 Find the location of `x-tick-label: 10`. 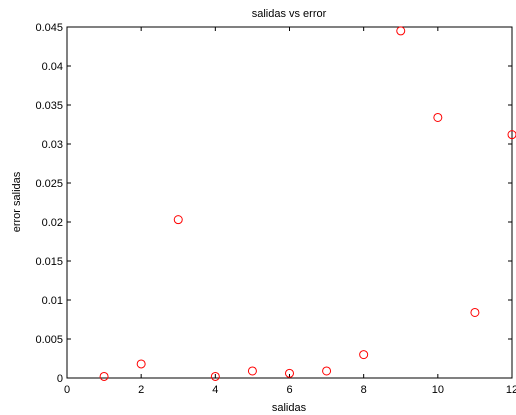

x-tick-label: 10 is located at coordinates (438, 390).